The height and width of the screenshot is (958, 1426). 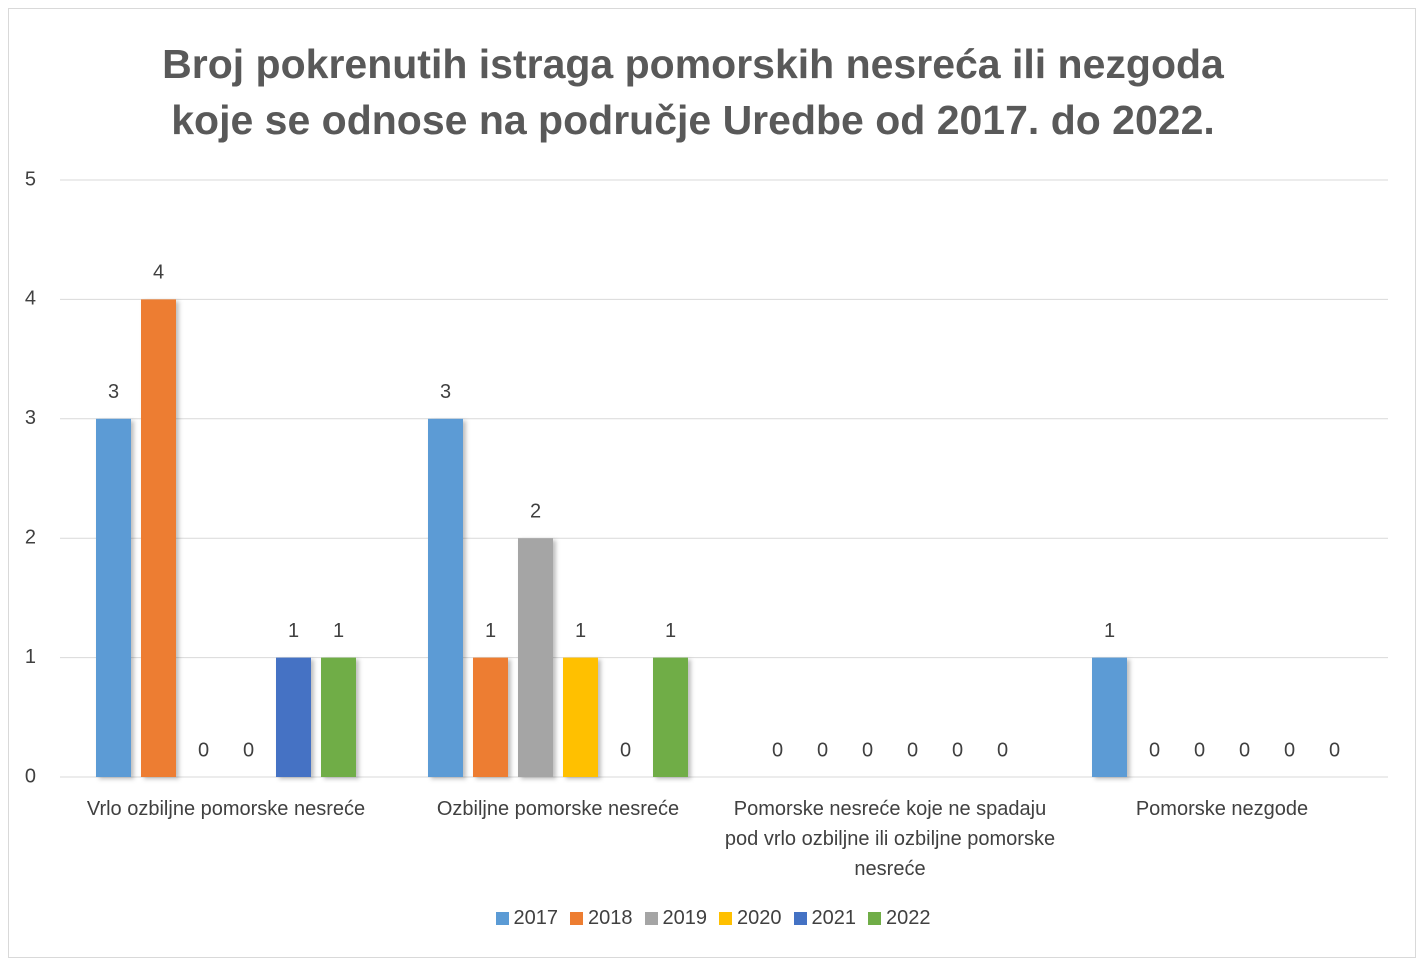 I want to click on legend-item: 2021, so click(x=825, y=918).